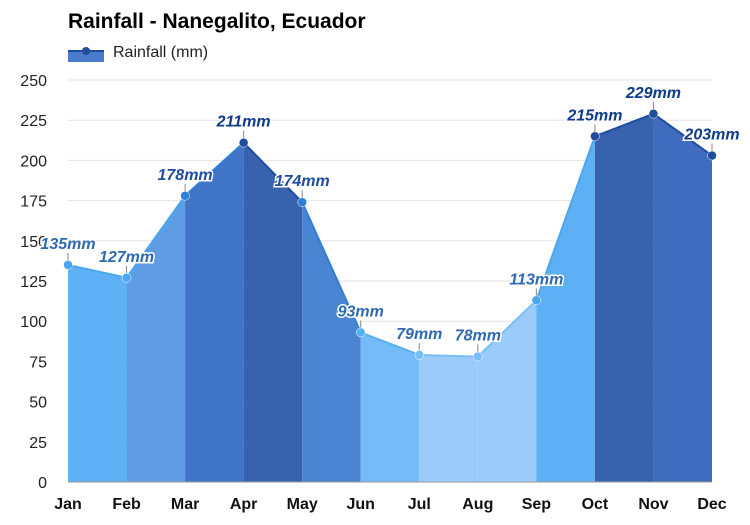 The width and height of the screenshot is (750, 525). Describe the element at coordinates (33, 322) in the screenshot. I see `y-tick-label: 100` at that location.